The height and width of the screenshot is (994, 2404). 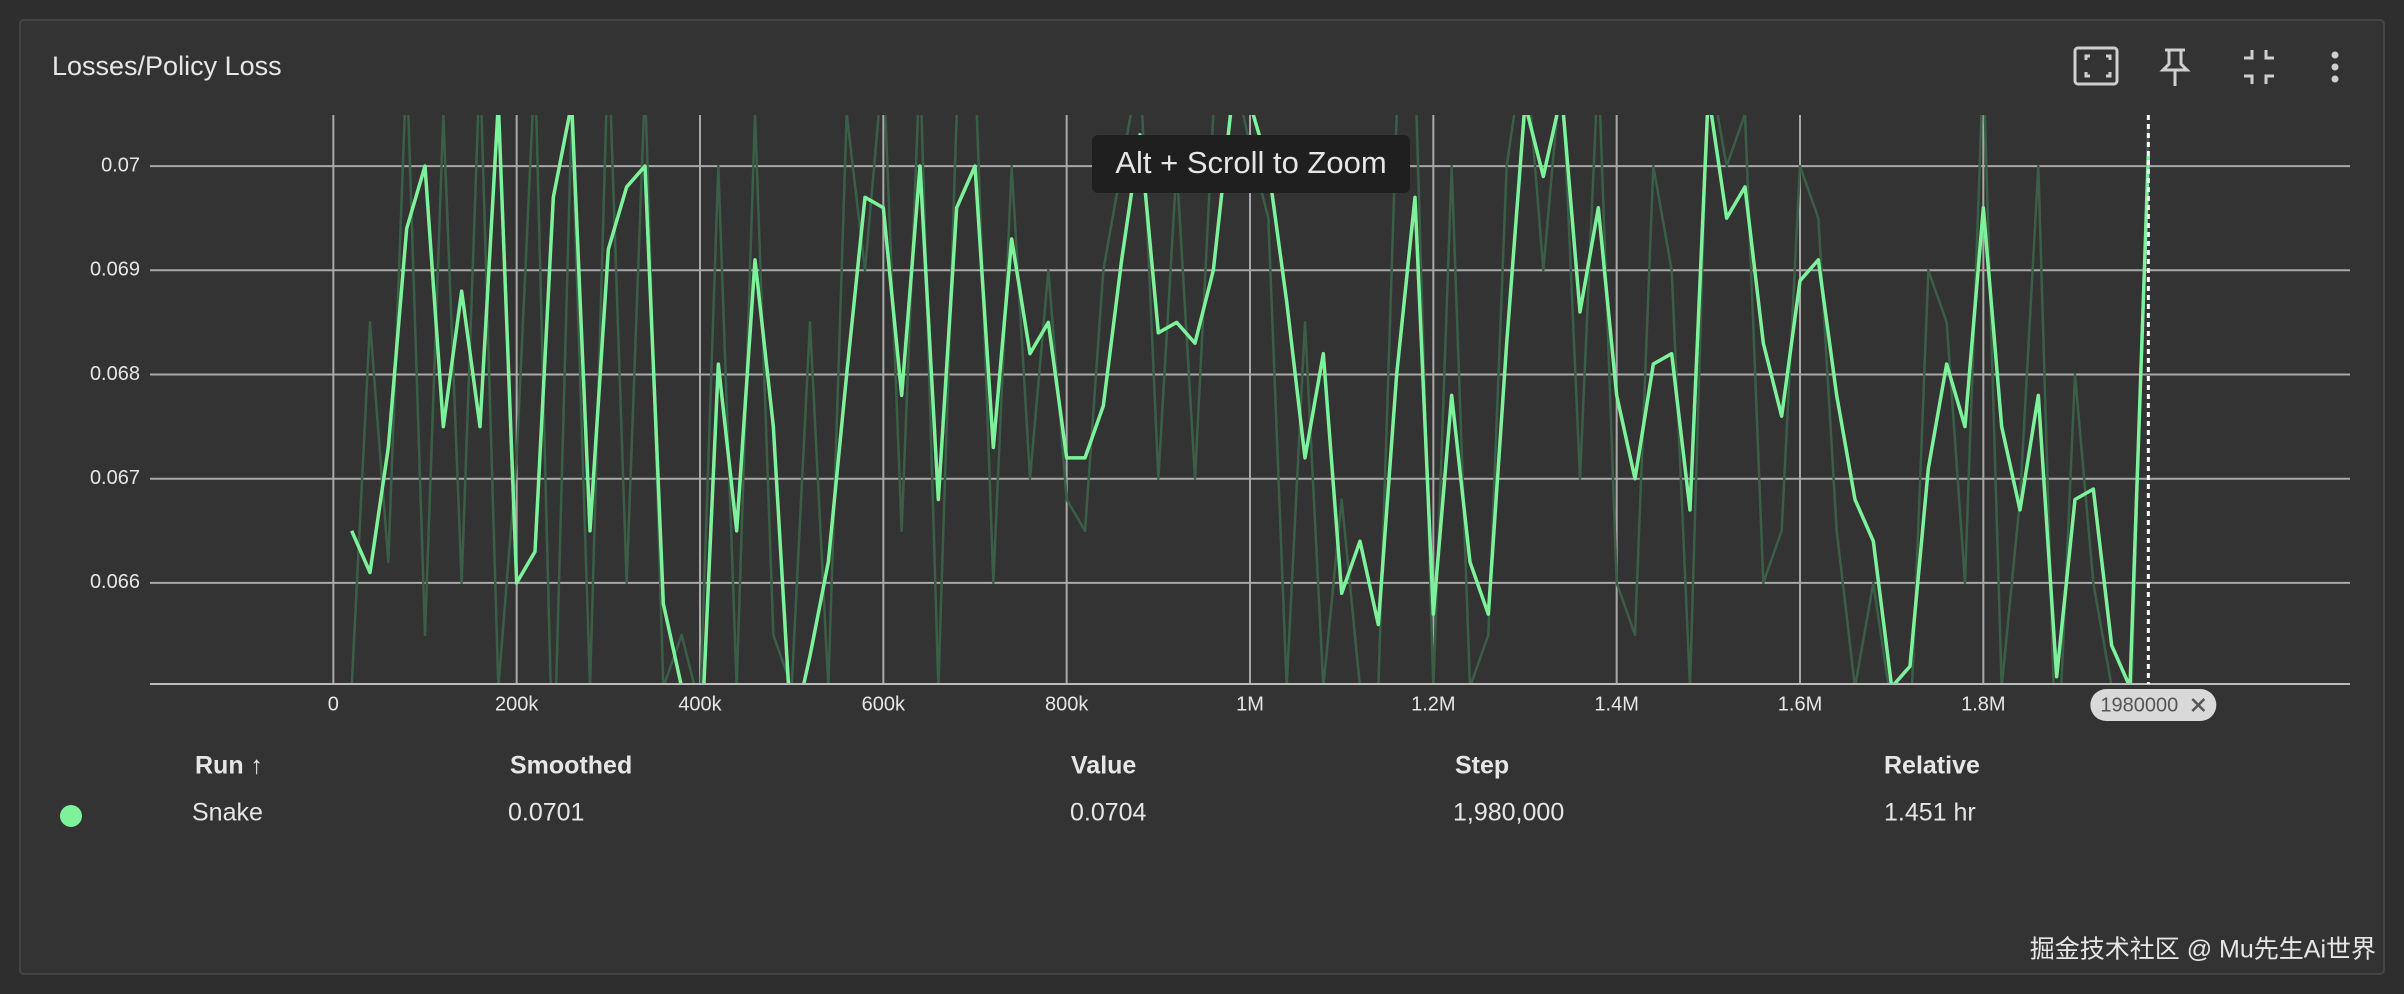 I want to click on cursor-badge: 1980000, so click(x=2153, y=705).